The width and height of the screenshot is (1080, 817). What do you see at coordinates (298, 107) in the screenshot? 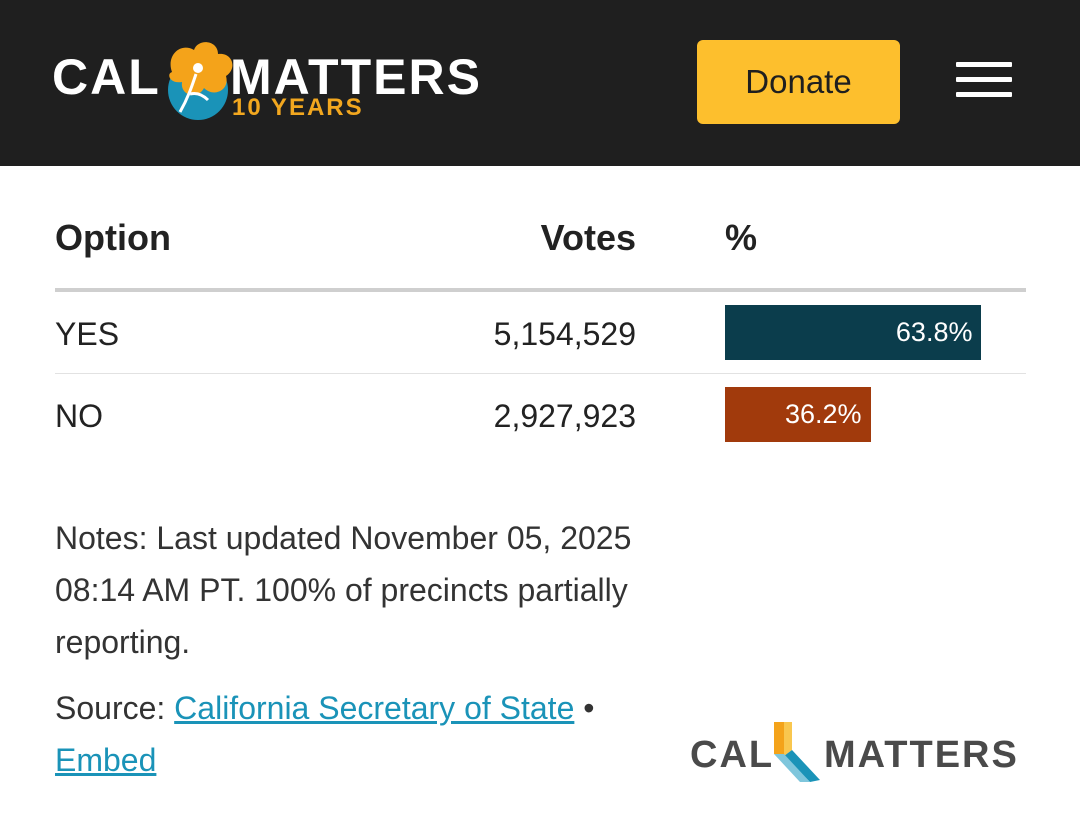
I see `logo-tagline: 10 YEARS` at bounding box center [298, 107].